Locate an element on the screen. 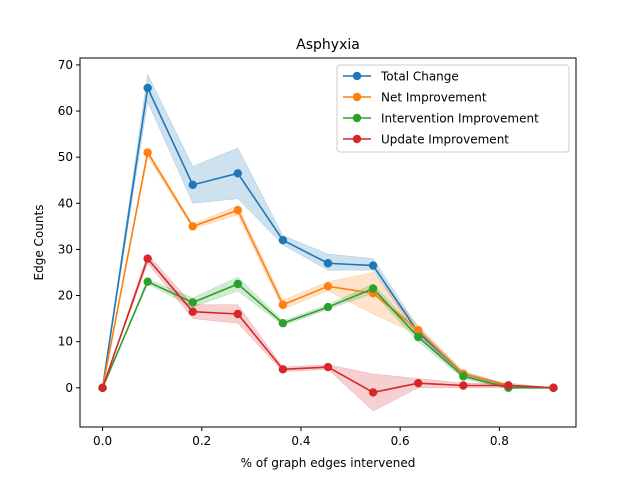 The height and width of the screenshot is (480, 640). y-tick-label: 50 is located at coordinates (65, 157).